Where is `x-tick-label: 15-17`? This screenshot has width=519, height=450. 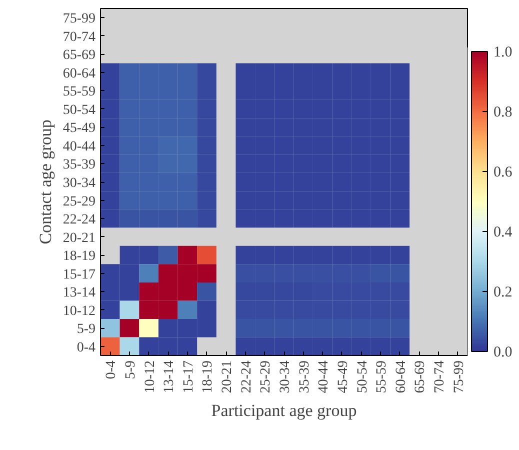 x-tick-label: 15-17 is located at coordinates (188, 377).